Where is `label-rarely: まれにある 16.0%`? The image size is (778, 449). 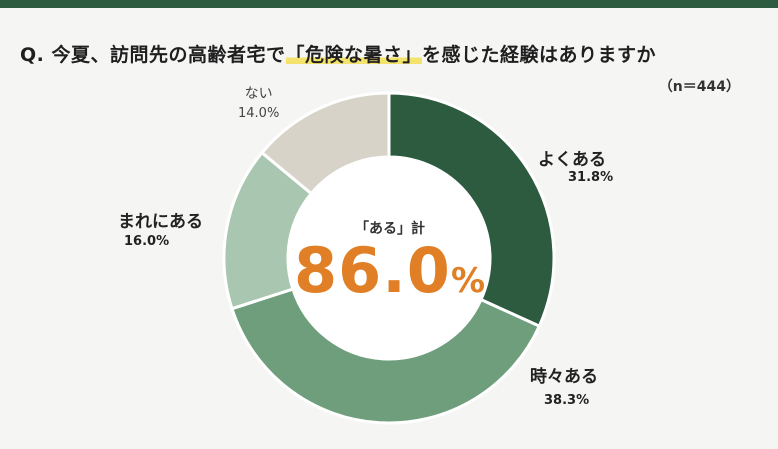
label-rarely: まれにある 16.0% is located at coordinates (160, 231).